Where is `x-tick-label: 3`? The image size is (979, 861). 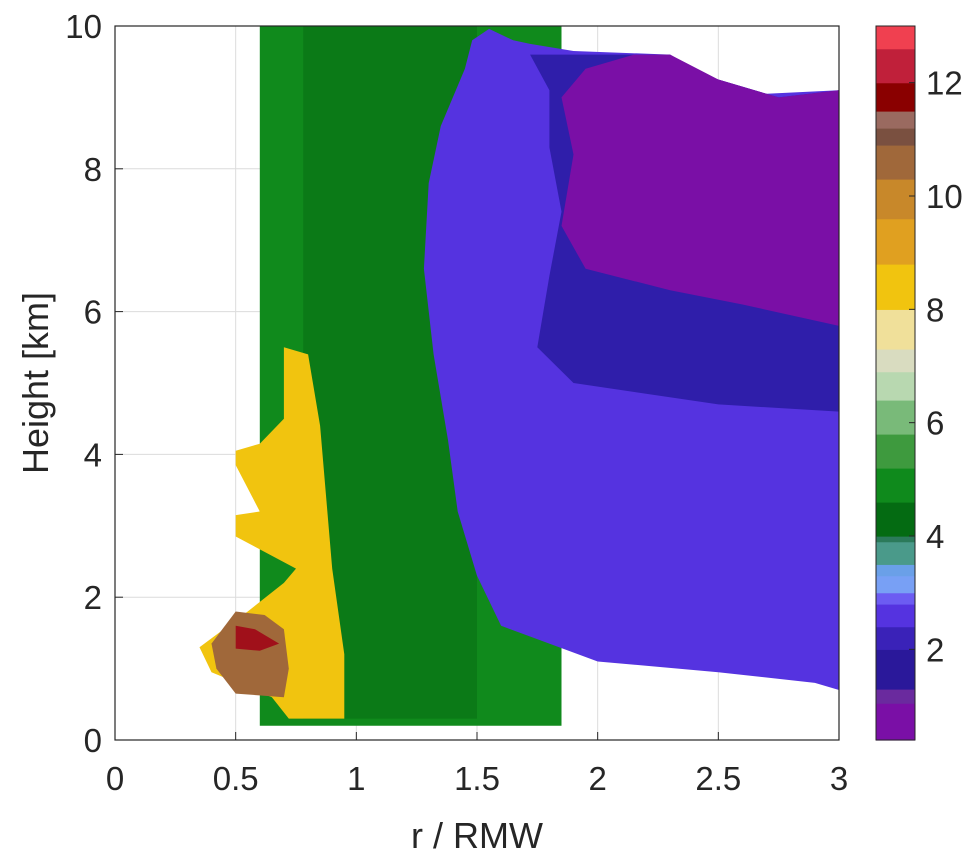 x-tick-label: 3 is located at coordinates (839, 778).